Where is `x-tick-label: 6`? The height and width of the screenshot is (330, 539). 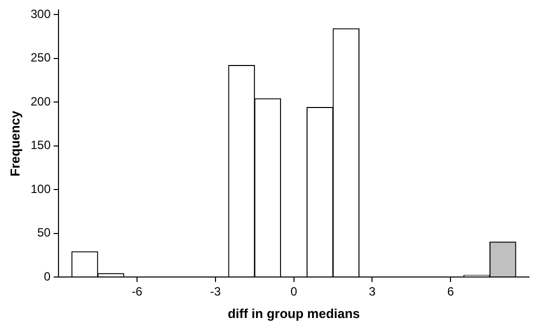 x-tick-label: 6 is located at coordinates (450, 291).